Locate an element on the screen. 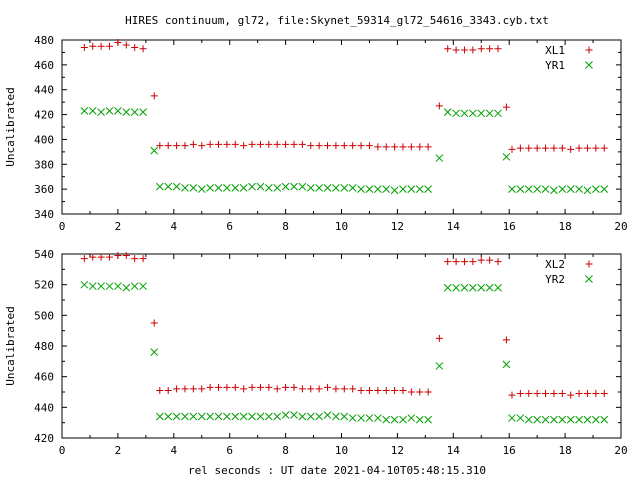 The width and height of the screenshot is (640, 485). legend-label: XL1 is located at coordinates (555, 50).